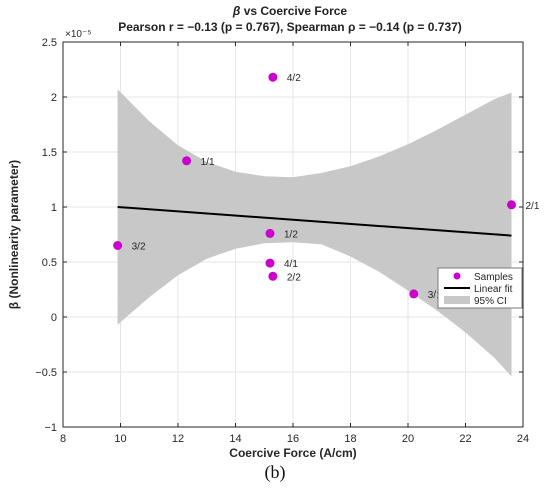 Image resolution: width=550 pixels, height=491 pixels. What do you see at coordinates (493, 289) in the screenshot?
I see `legend-label-fit: Linear fit` at bounding box center [493, 289].